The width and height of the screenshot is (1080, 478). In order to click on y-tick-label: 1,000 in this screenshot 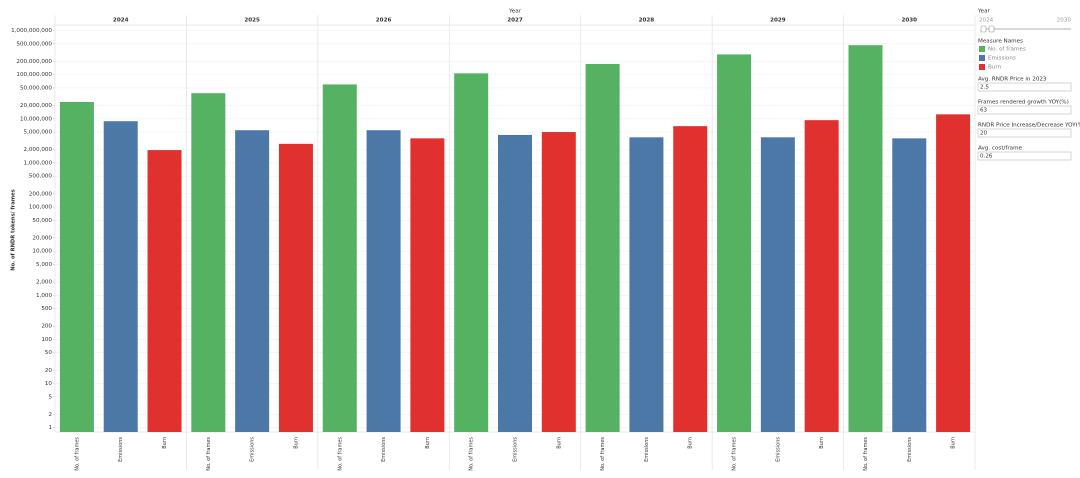, I will do `click(44, 296)`.